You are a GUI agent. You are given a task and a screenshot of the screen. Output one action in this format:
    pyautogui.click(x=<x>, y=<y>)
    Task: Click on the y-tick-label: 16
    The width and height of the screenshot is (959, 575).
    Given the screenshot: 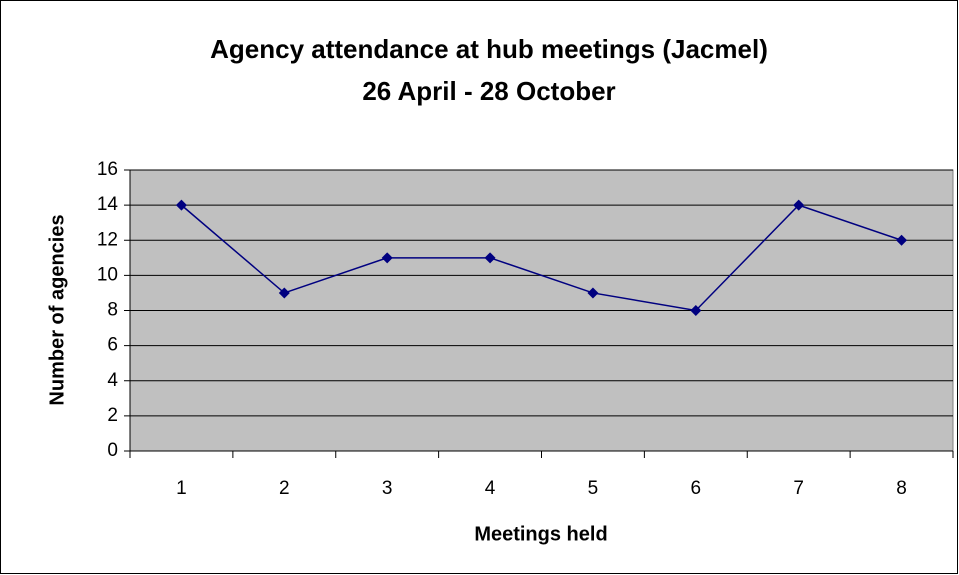 What is the action you would take?
    pyautogui.click(x=107, y=169)
    